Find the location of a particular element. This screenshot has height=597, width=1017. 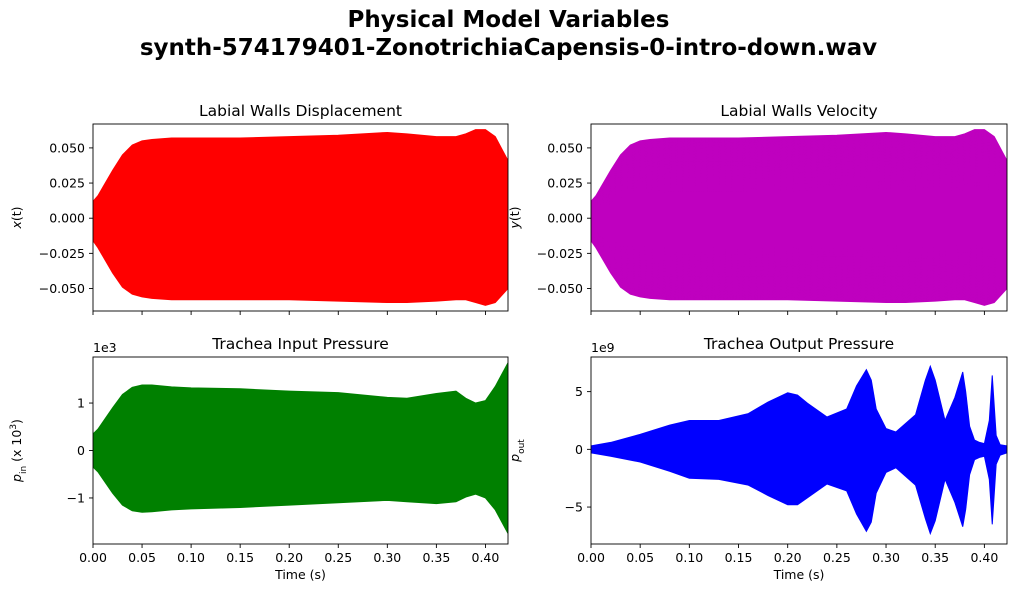

axis-offset-text: 1e3 is located at coordinates (105, 347).